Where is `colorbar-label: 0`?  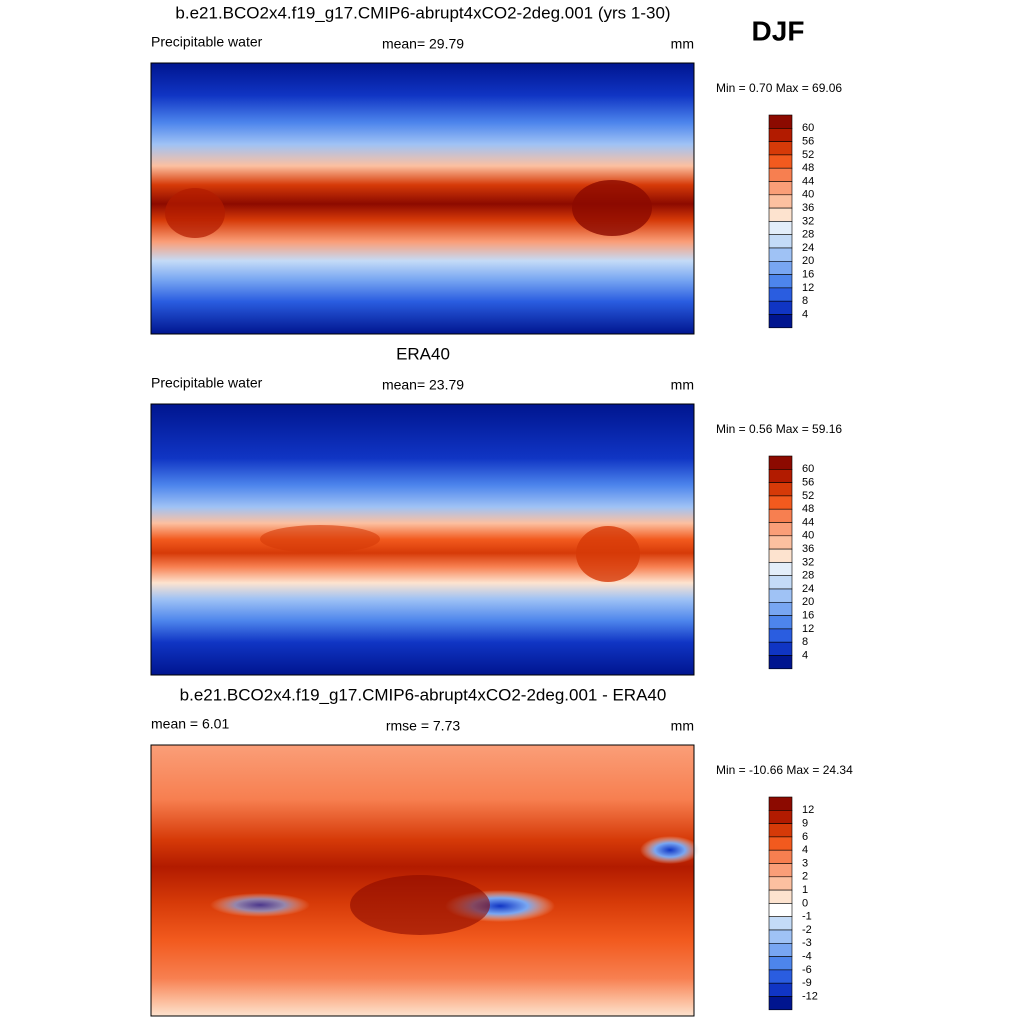
colorbar-label: 0 is located at coordinates (805, 903).